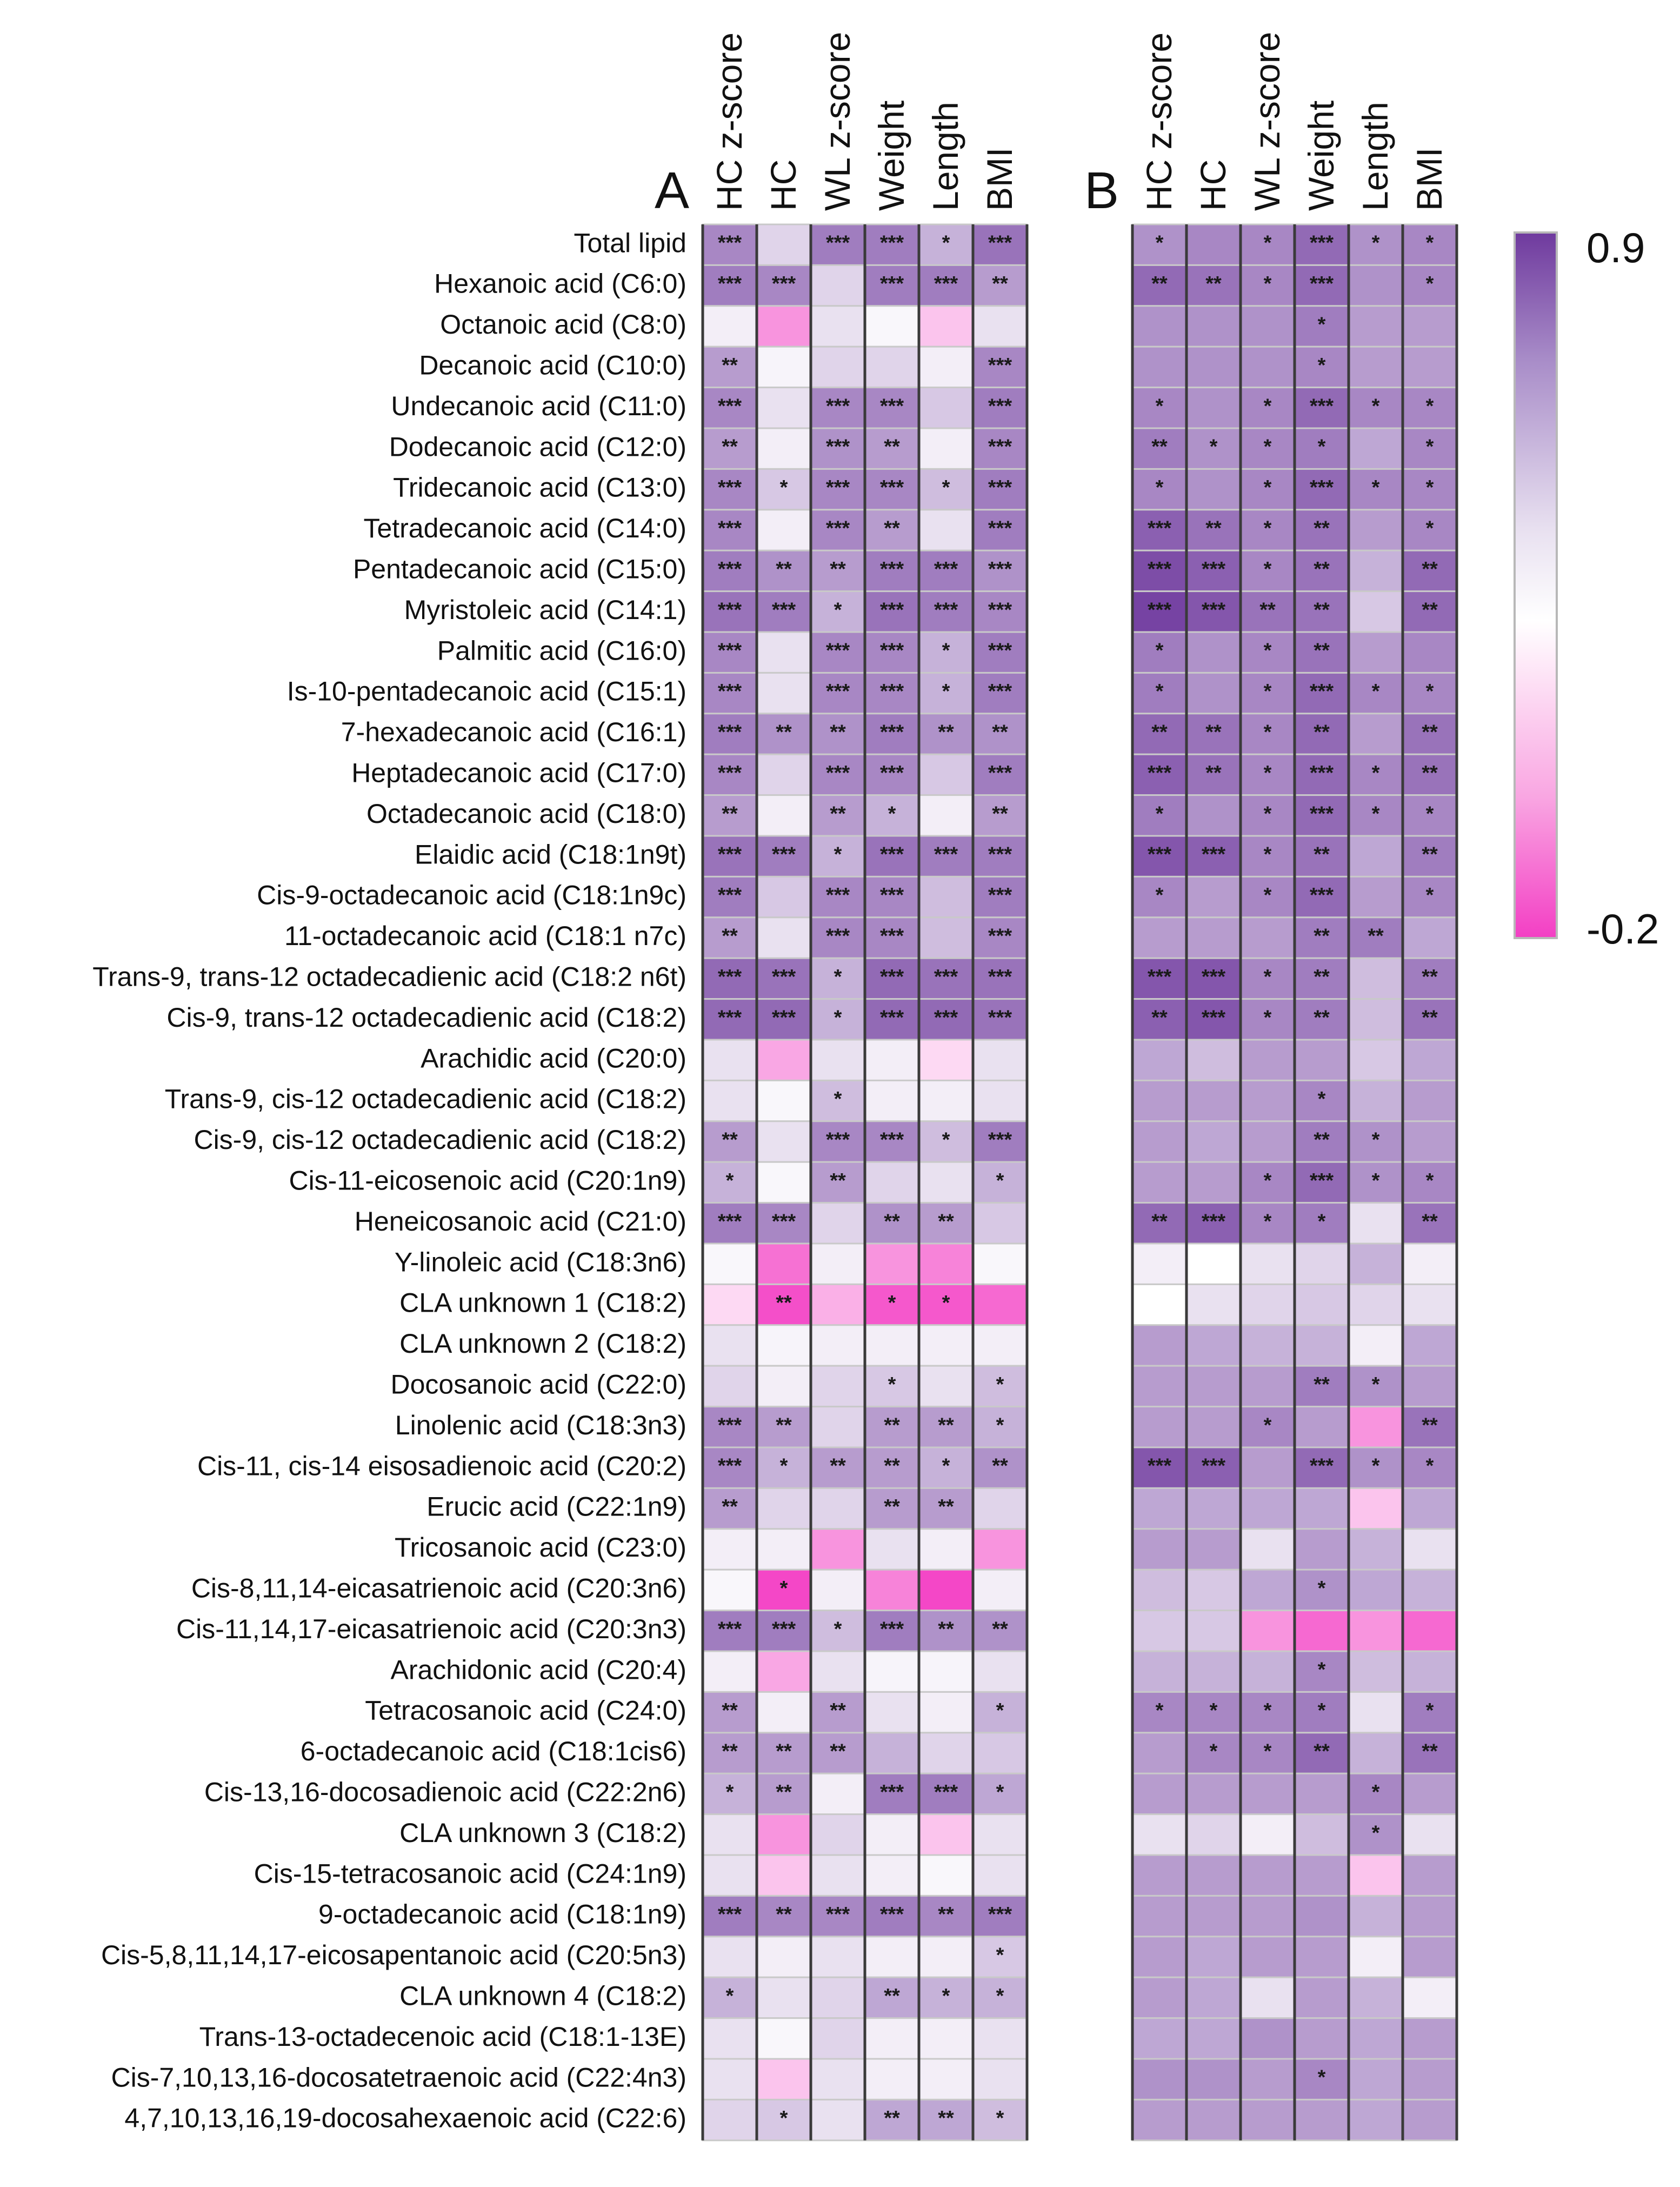 Image resolution: width=1680 pixels, height=2187 pixels. What do you see at coordinates (672, 191) in the screenshot?
I see `panel-label-a: A` at bounding box center [672, 191].